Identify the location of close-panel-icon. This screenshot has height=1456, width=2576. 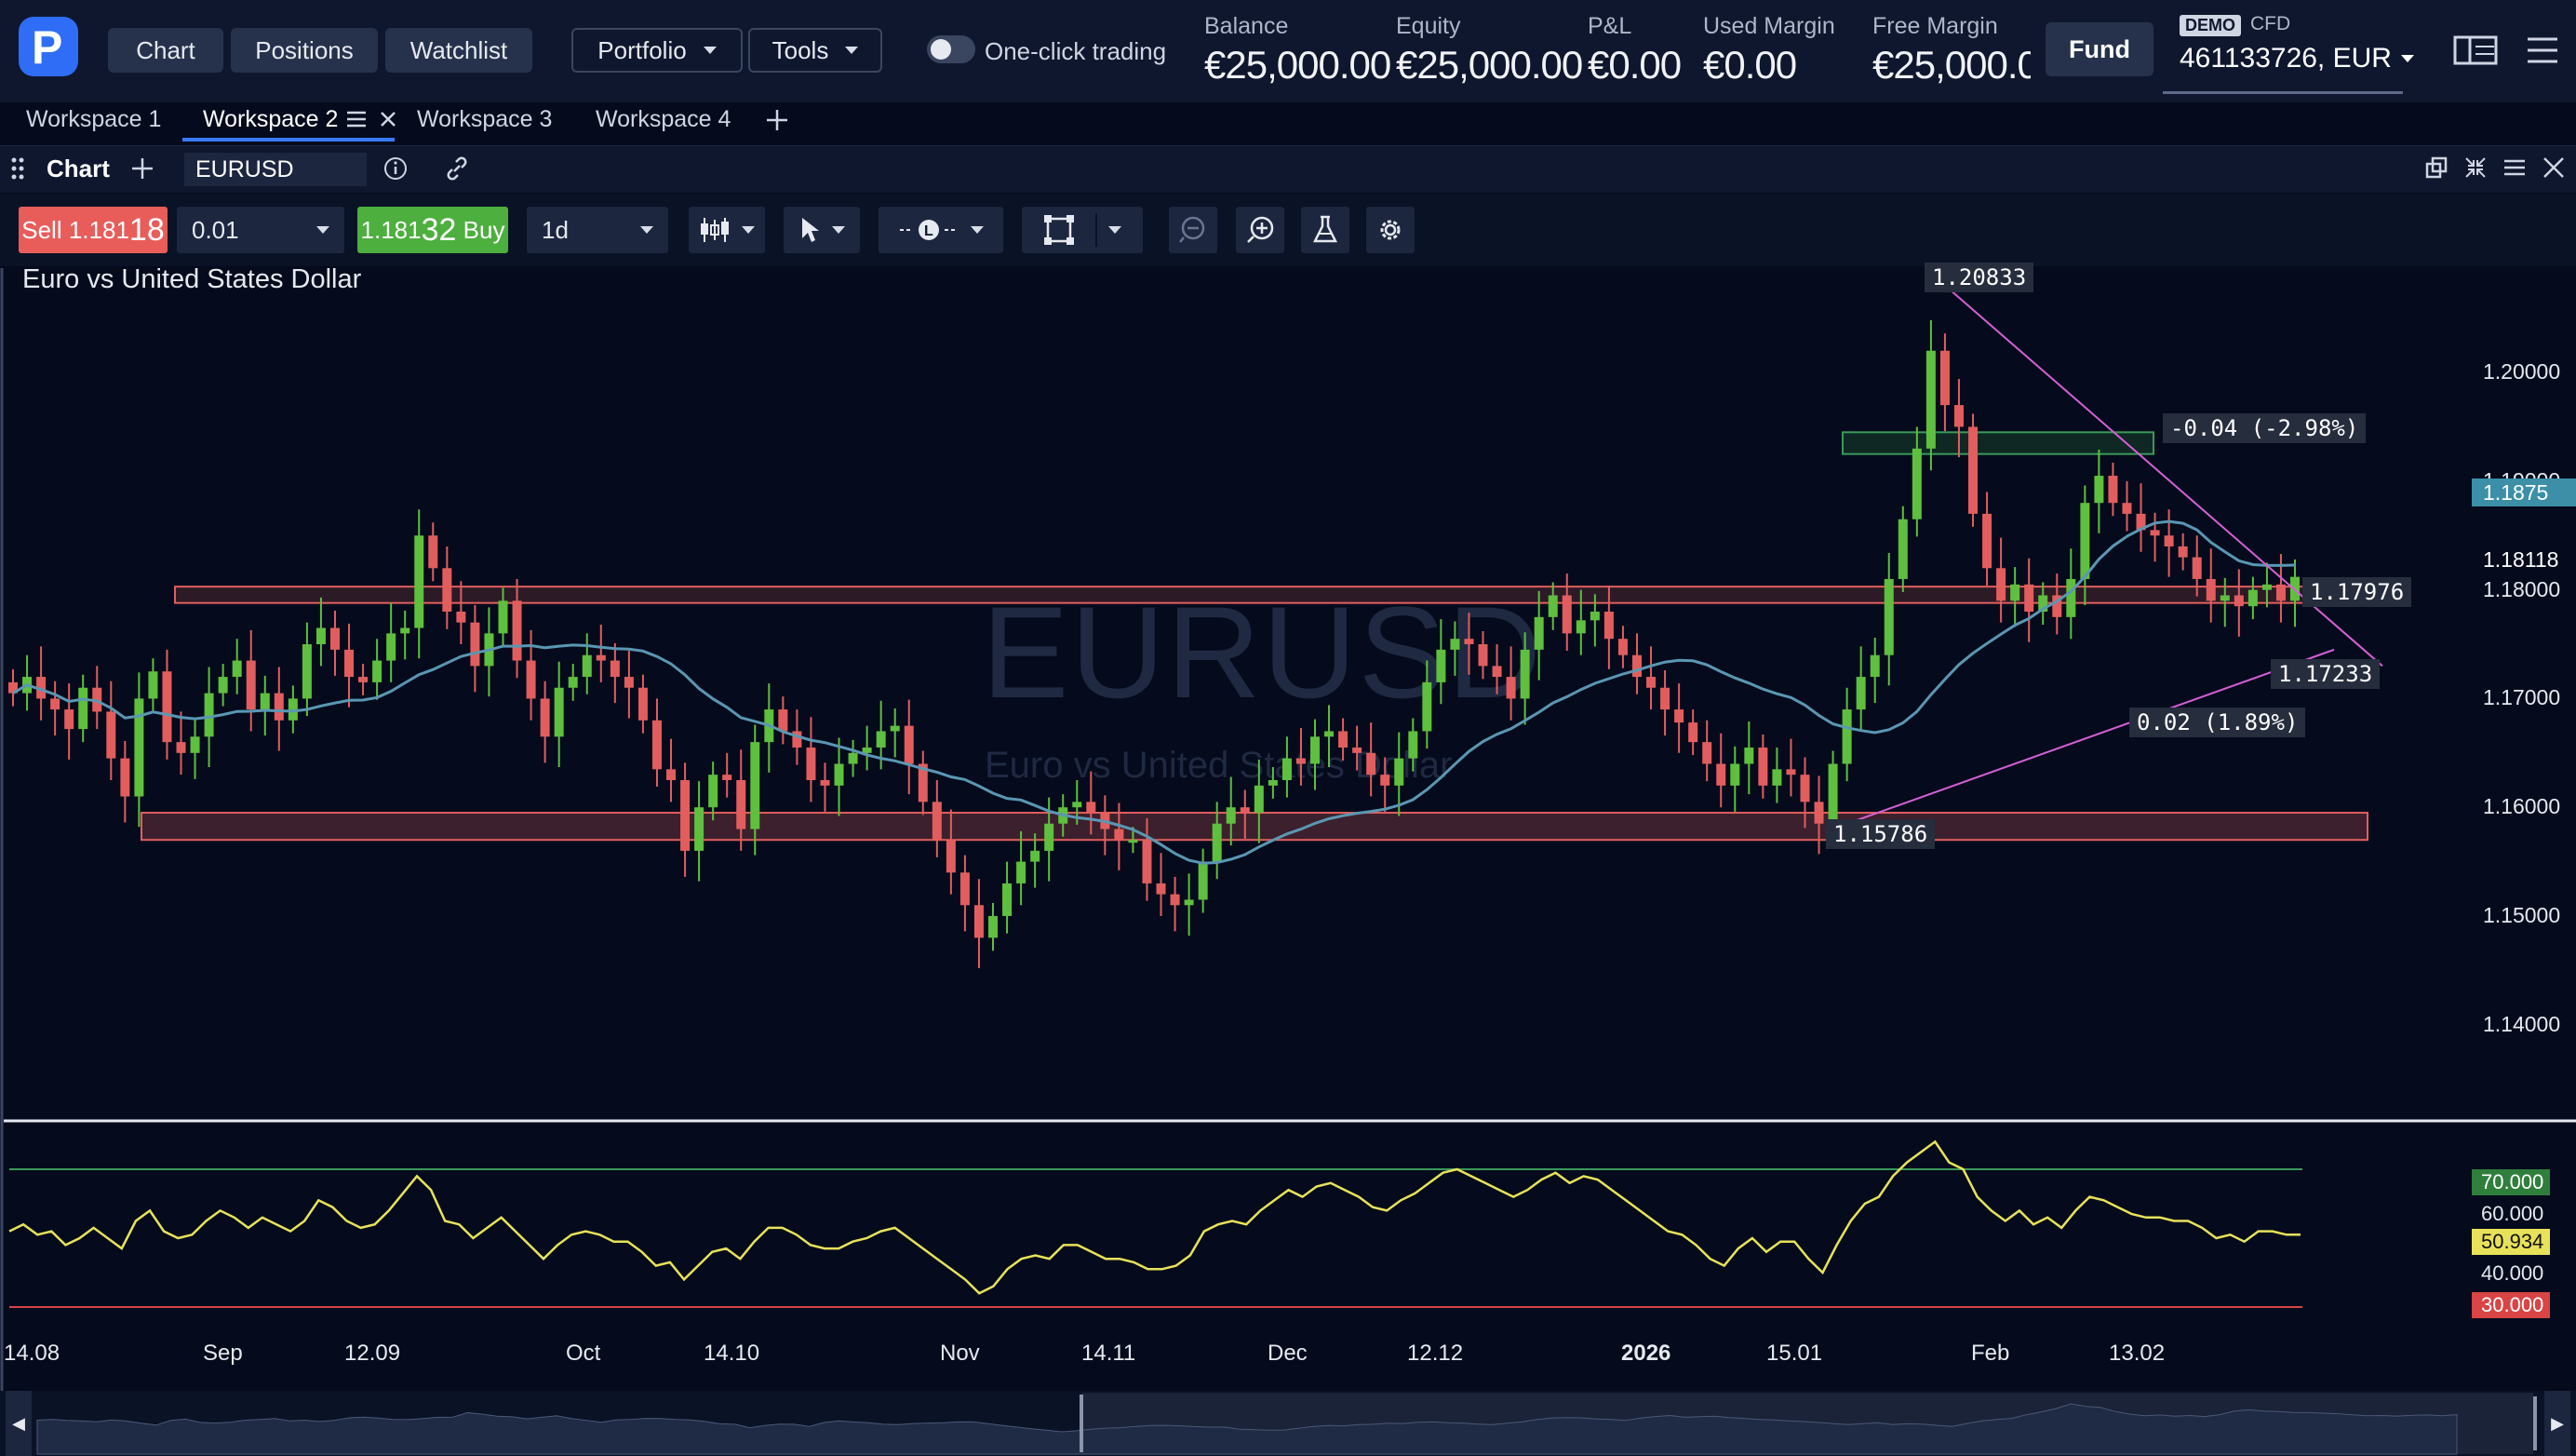
(2553, 167).